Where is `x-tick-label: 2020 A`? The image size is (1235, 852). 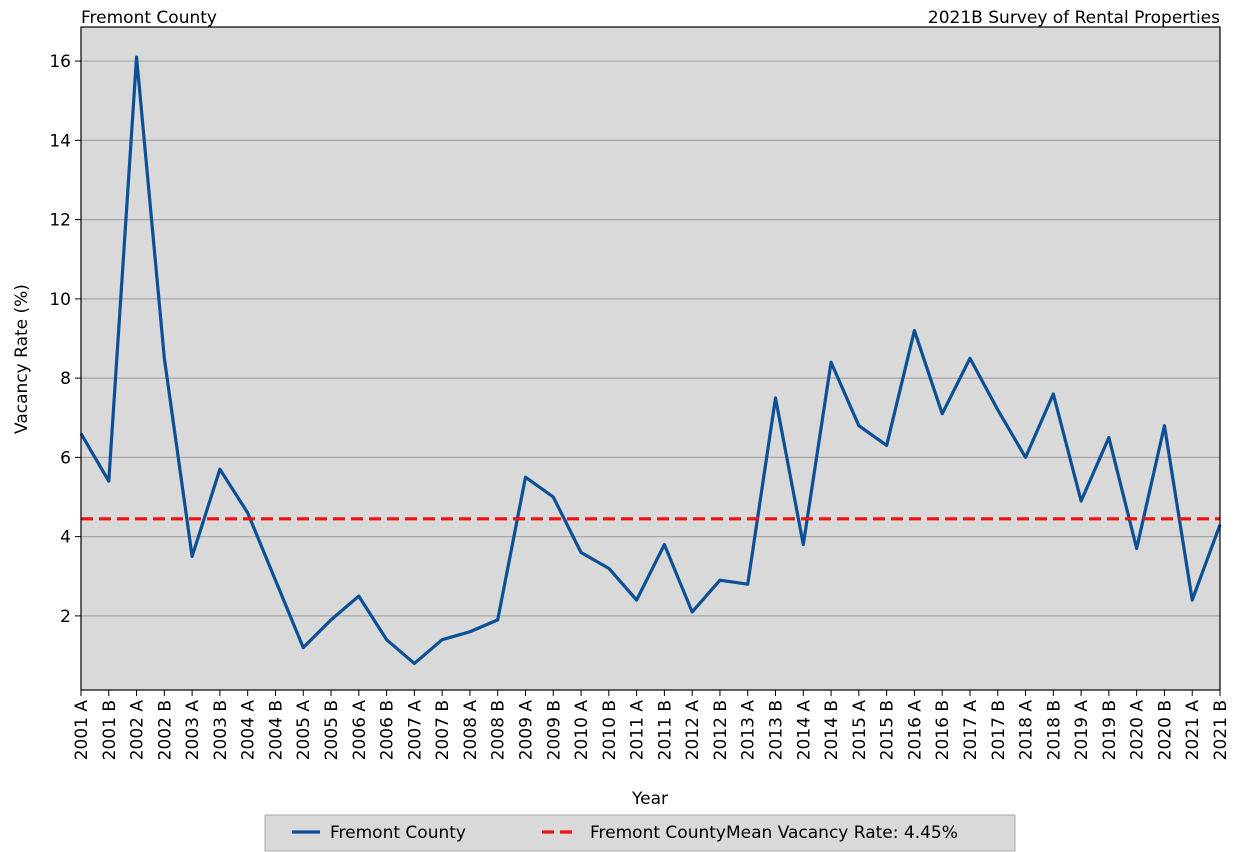 x-tick-label: 2020 A is located at coordinates (1138, 730).